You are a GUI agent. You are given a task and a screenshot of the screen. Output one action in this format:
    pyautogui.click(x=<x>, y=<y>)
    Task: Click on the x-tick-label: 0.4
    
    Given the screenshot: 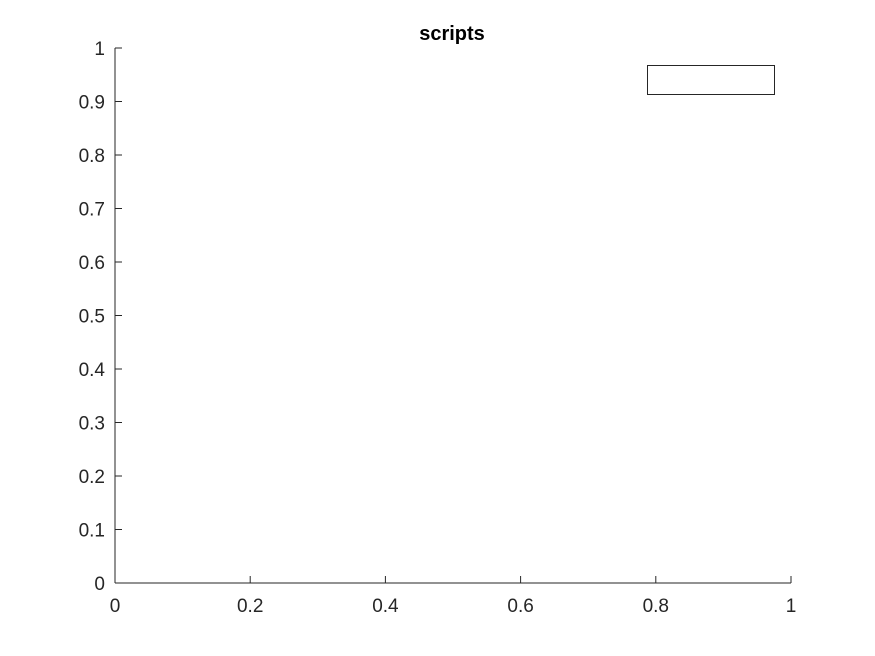 What is the action you would take?
    pyautogui.click(x=385, y=606)
    